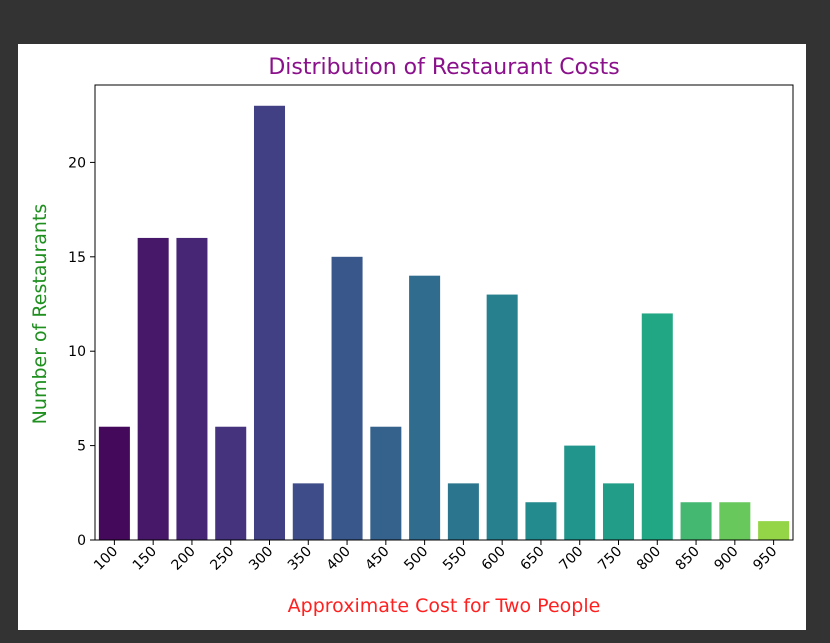 This screenshot has height=643, width=830. Describe the element at coordinates (444, 606) in the screenshot. I see `x-axis-label: Approximate Cost for Two People` at that location.